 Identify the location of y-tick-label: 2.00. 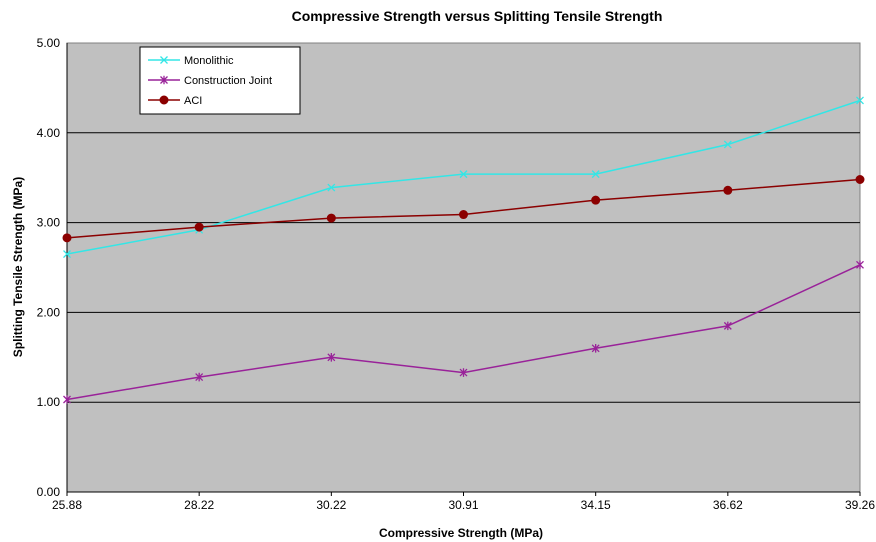
(49, 312).